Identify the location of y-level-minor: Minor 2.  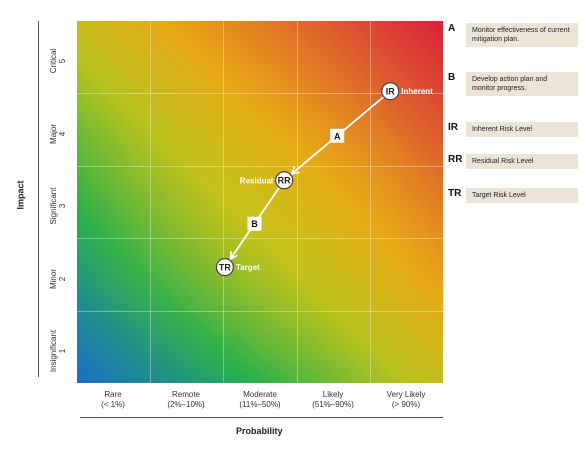
(58, 279).